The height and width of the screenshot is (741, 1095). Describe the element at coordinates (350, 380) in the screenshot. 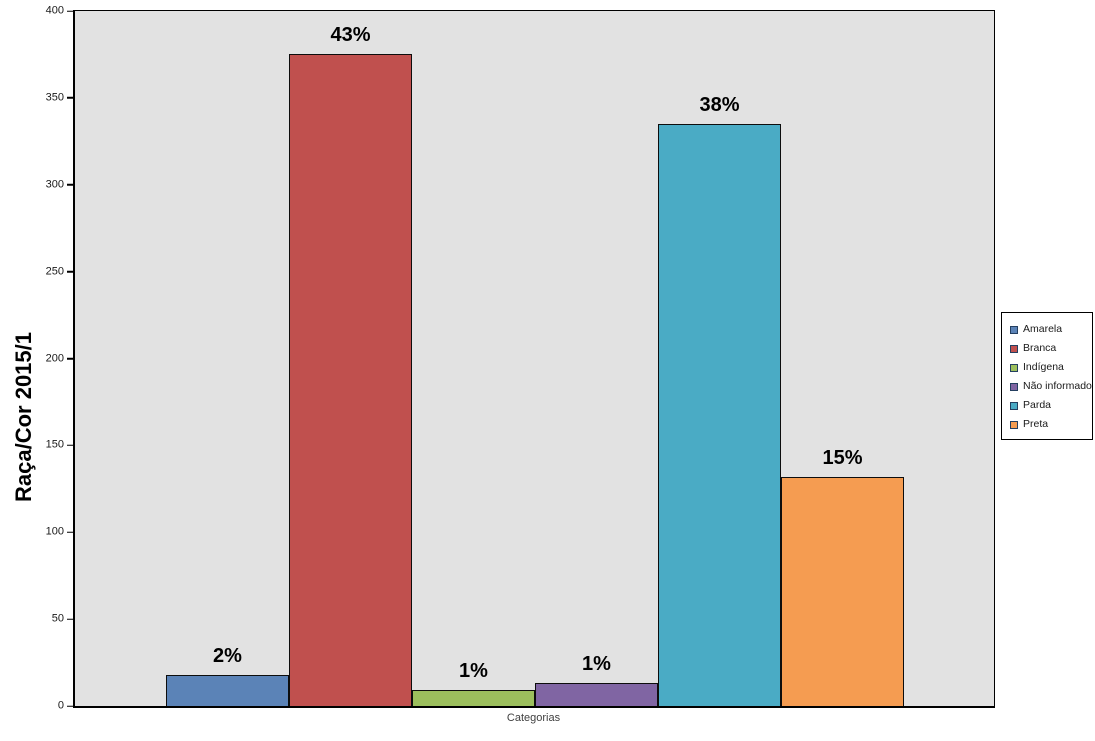

I see `bar-branca` at that location.